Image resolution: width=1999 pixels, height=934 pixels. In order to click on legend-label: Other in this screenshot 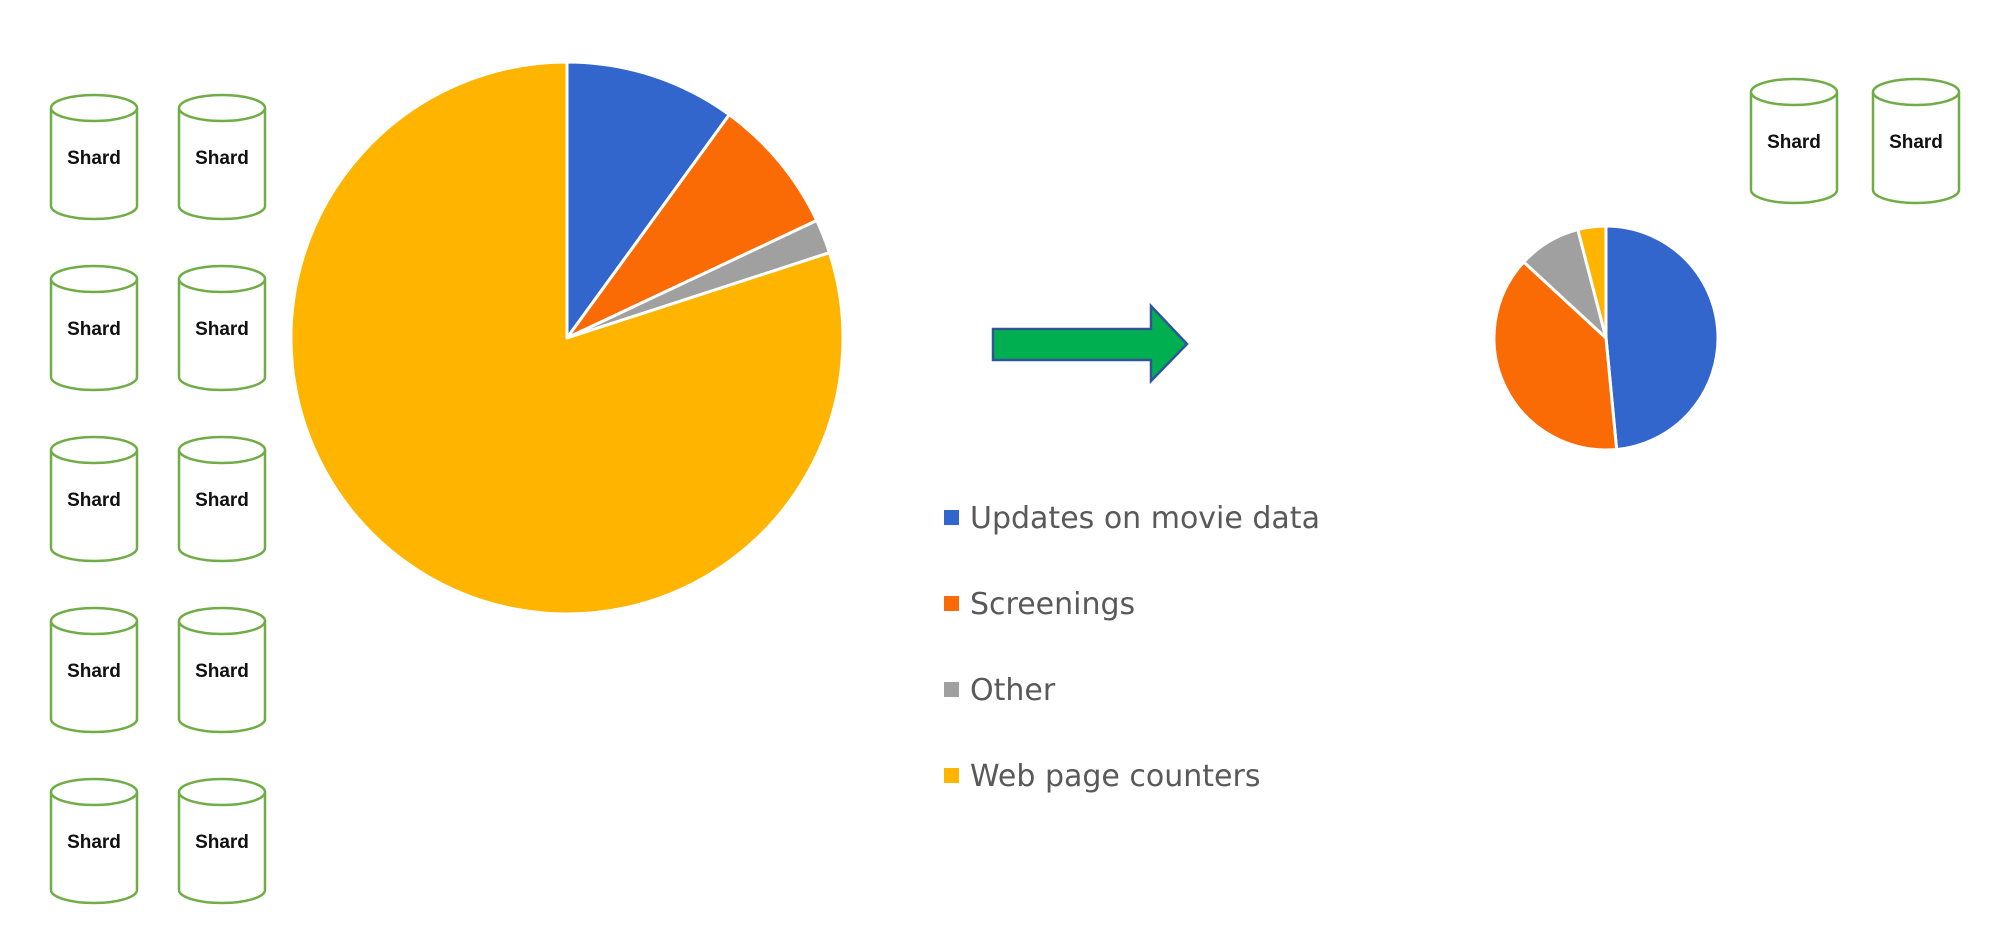, I will do `click(1013, 690)`.